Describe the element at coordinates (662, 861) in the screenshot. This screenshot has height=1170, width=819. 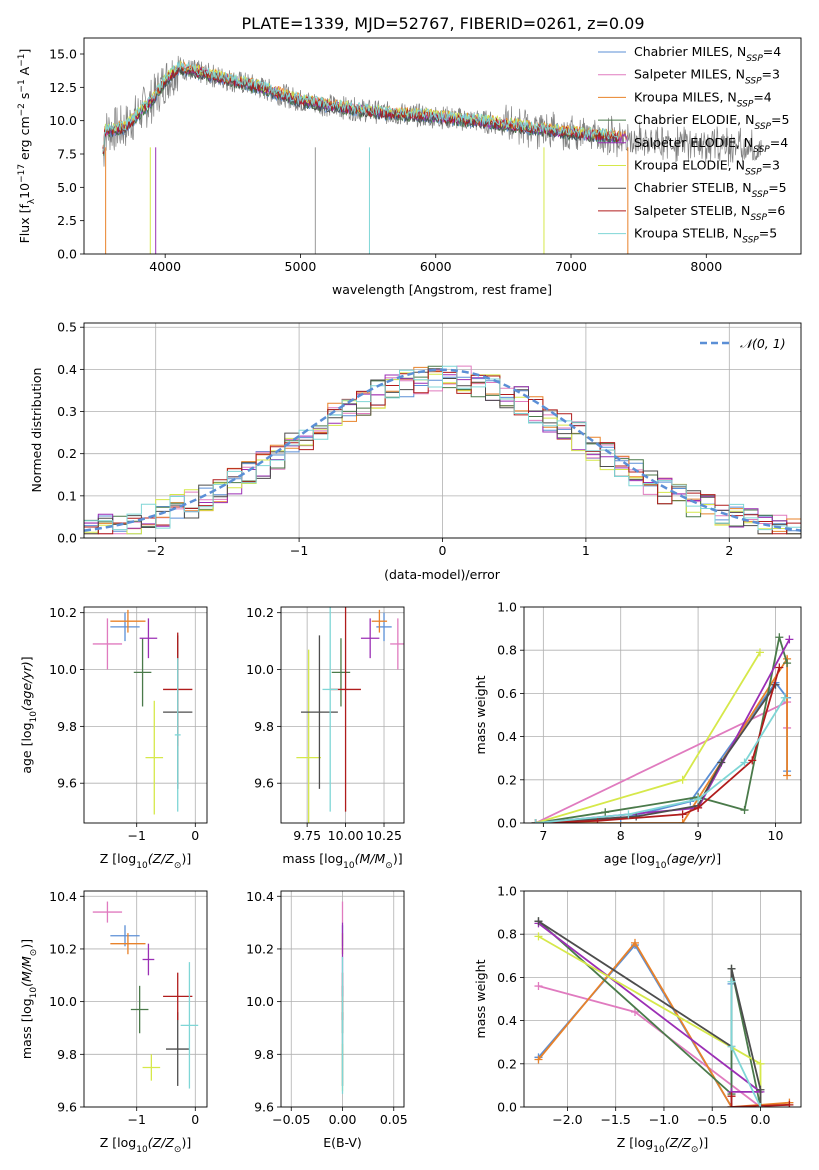
I see `x-axis-label: age [log10(age/yr)]` at that location.